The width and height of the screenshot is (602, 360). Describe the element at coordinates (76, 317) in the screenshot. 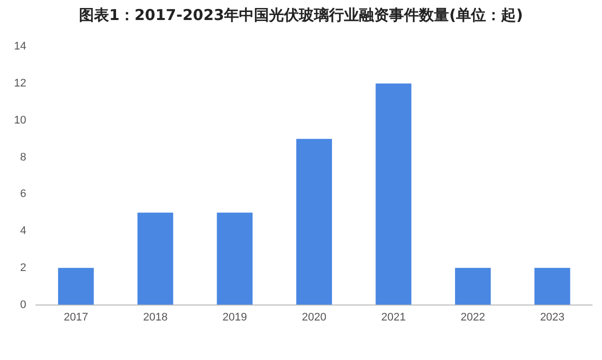

I see `x-tick-label: 2017` at that location.